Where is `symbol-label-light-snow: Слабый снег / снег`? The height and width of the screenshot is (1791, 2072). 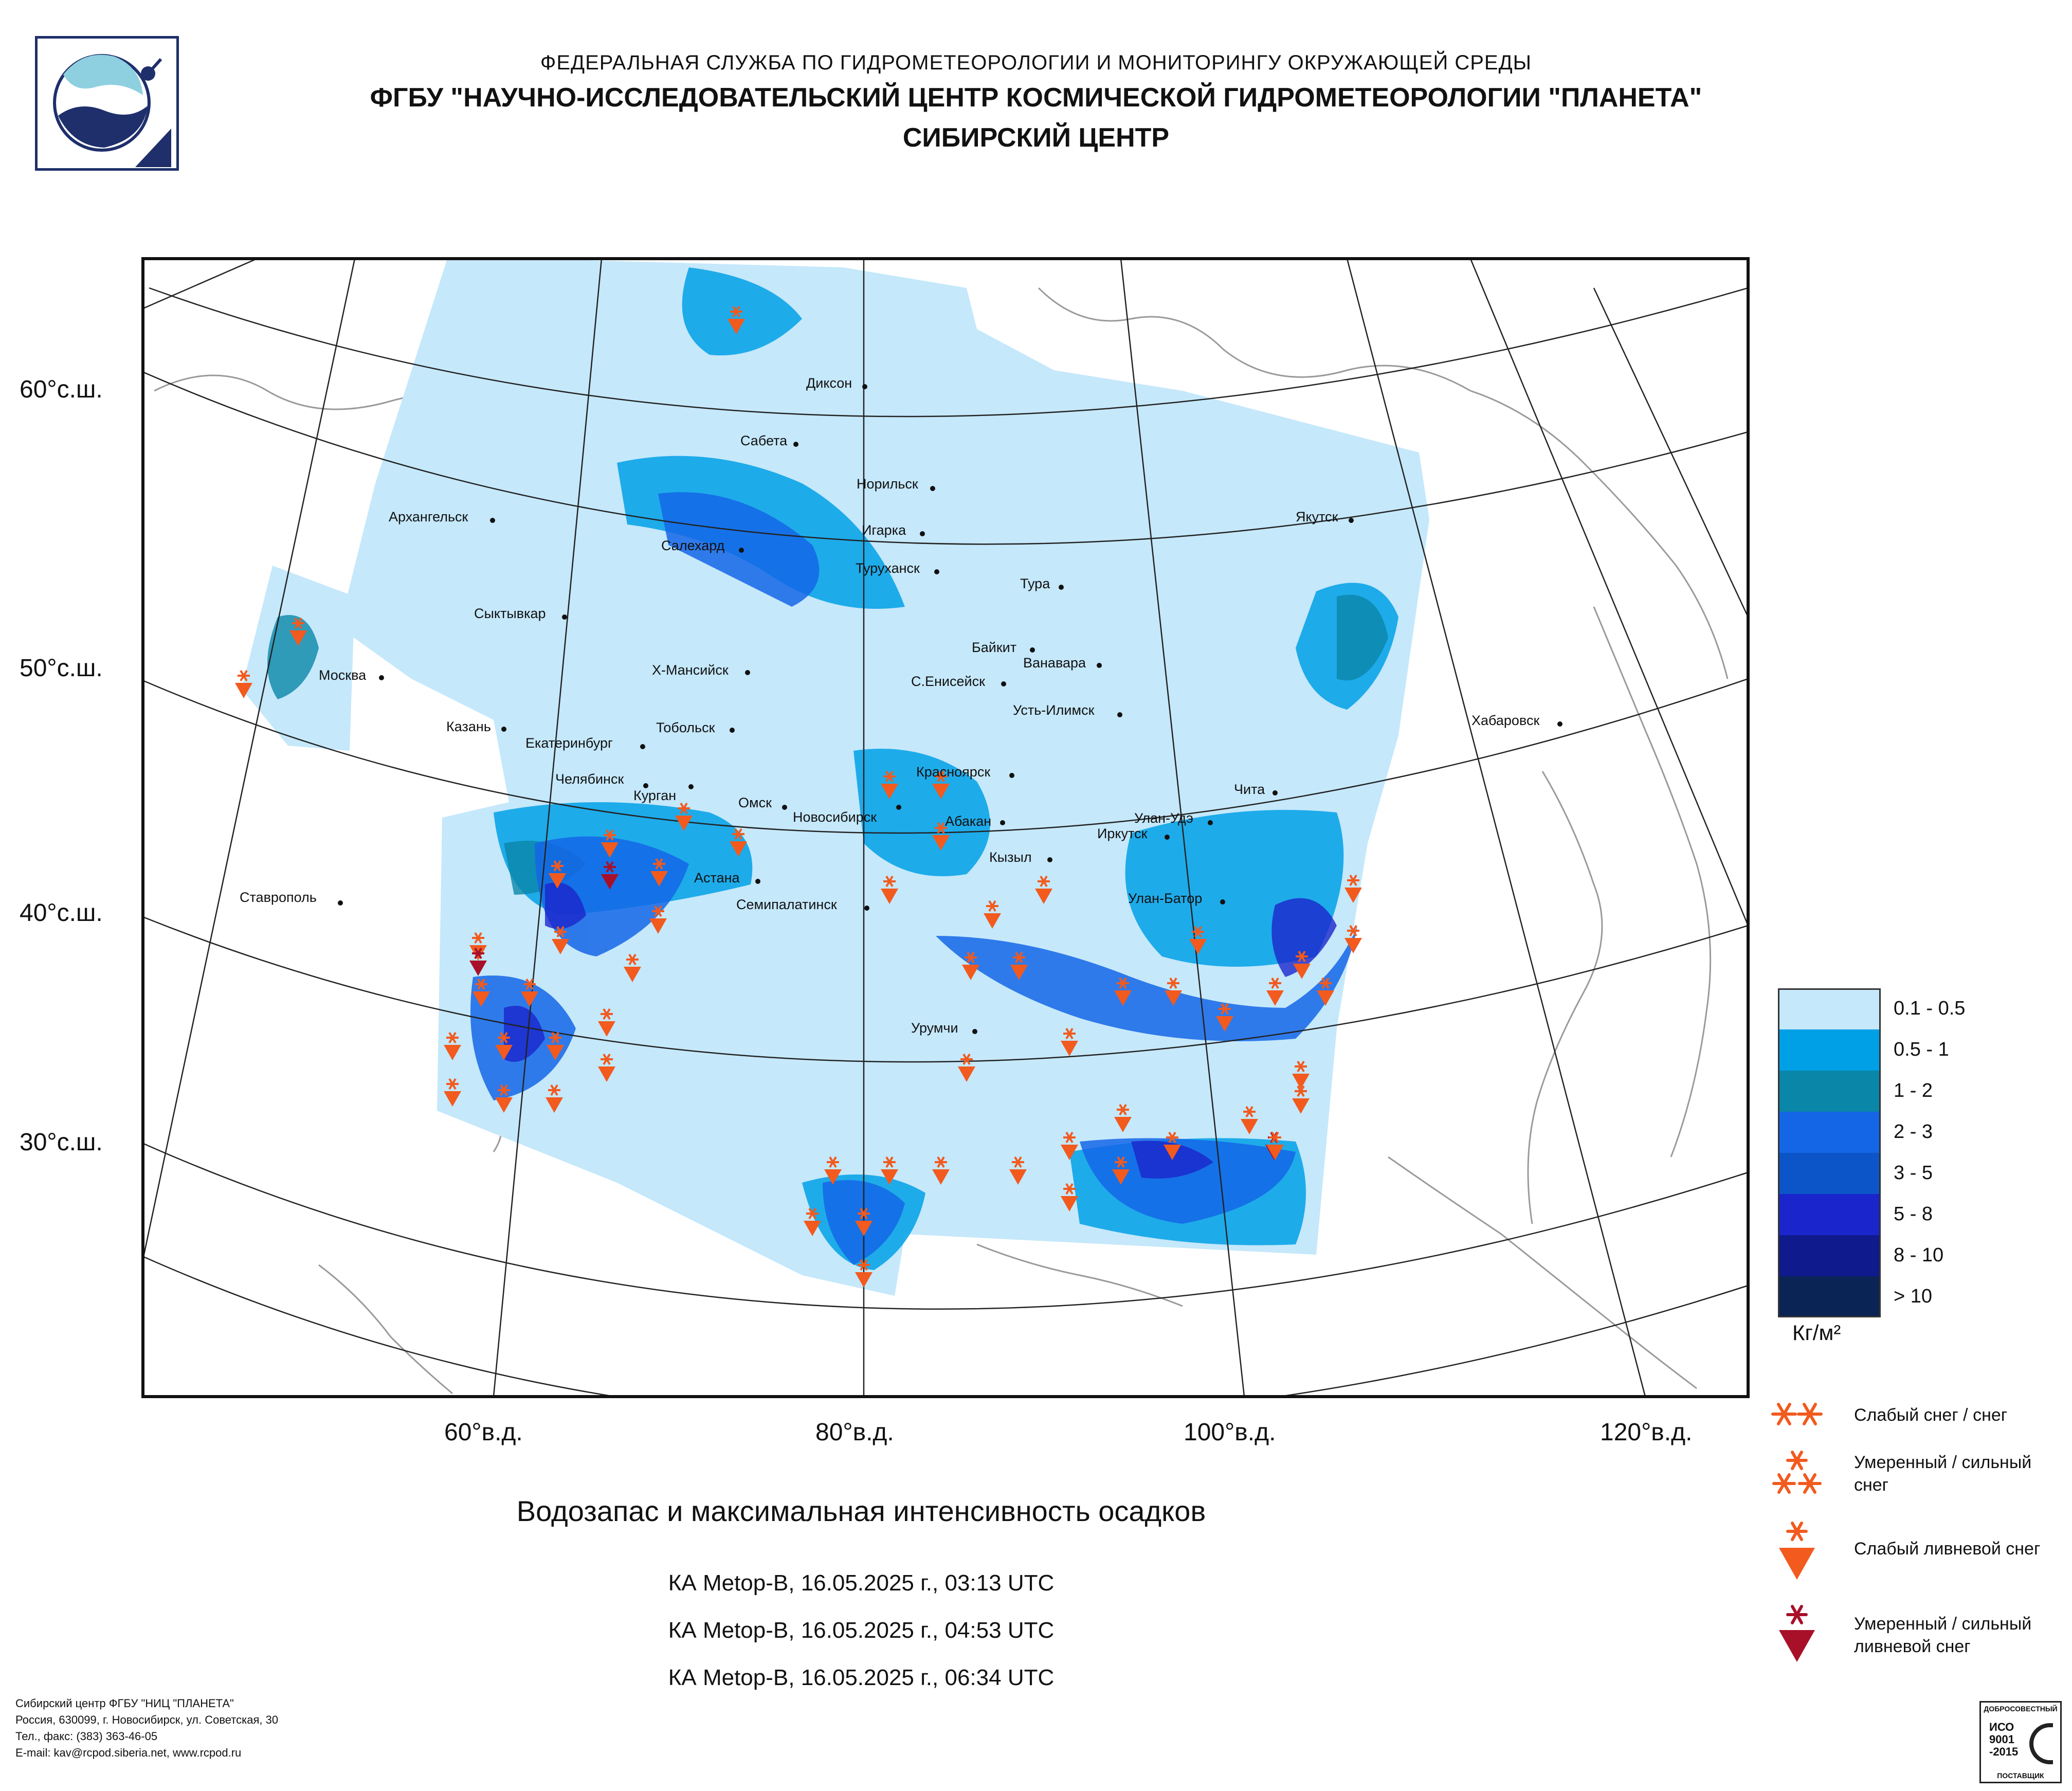 symbol-label-light-snow: Слабый снег / снег is located at coordinates (1931, 1415).